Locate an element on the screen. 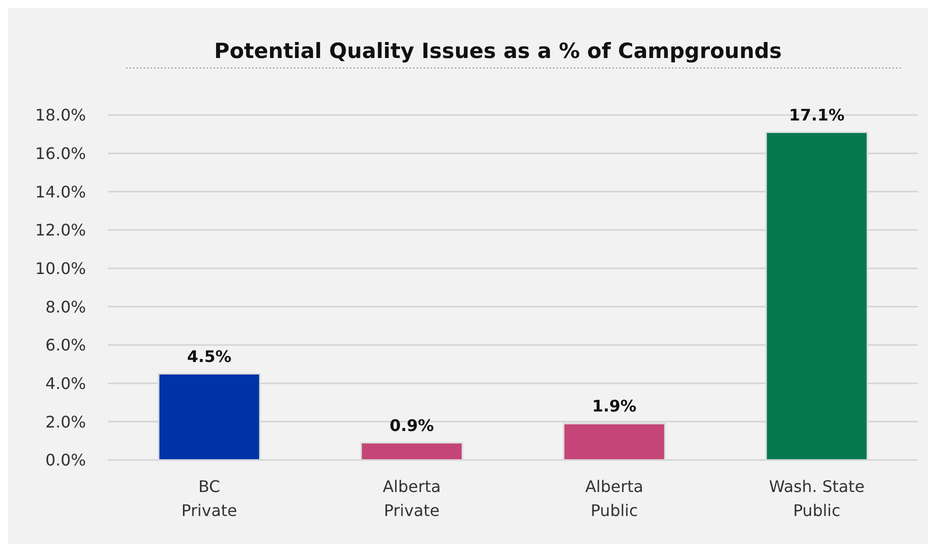 The image size is (936, 552). y-tick-label: 2.0% is located at coordinates (65, 422).